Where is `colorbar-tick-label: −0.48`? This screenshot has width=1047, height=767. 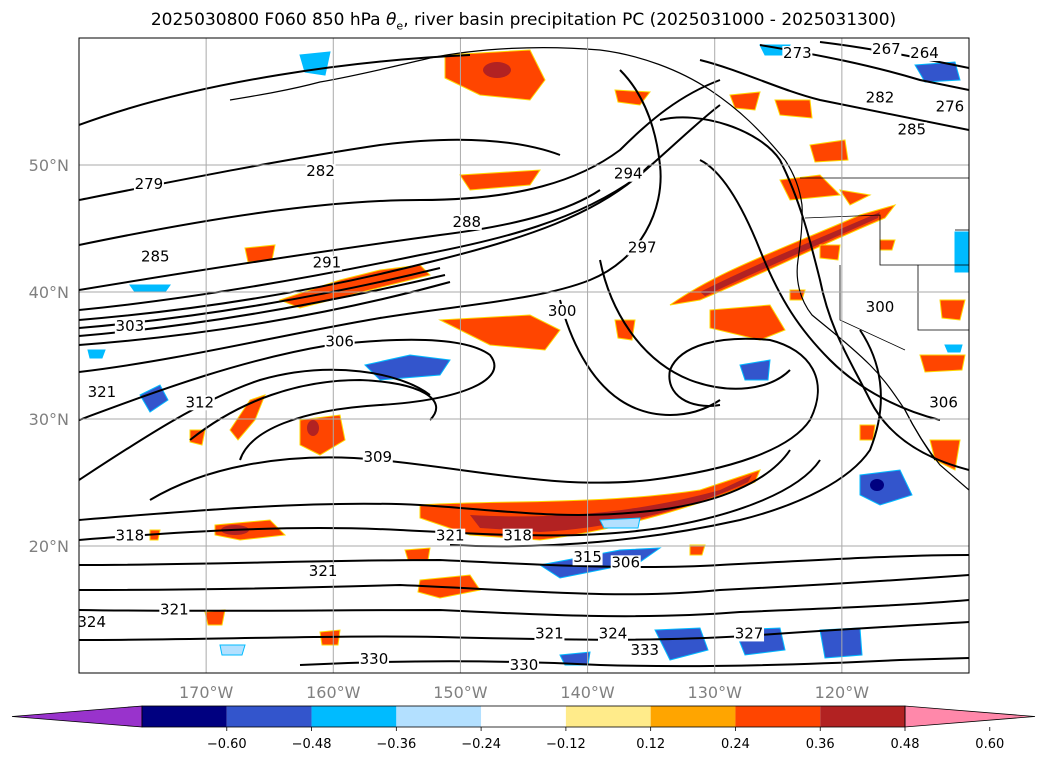
colorbar-tick-label: −0.48 is located at coordinates (312, 744).